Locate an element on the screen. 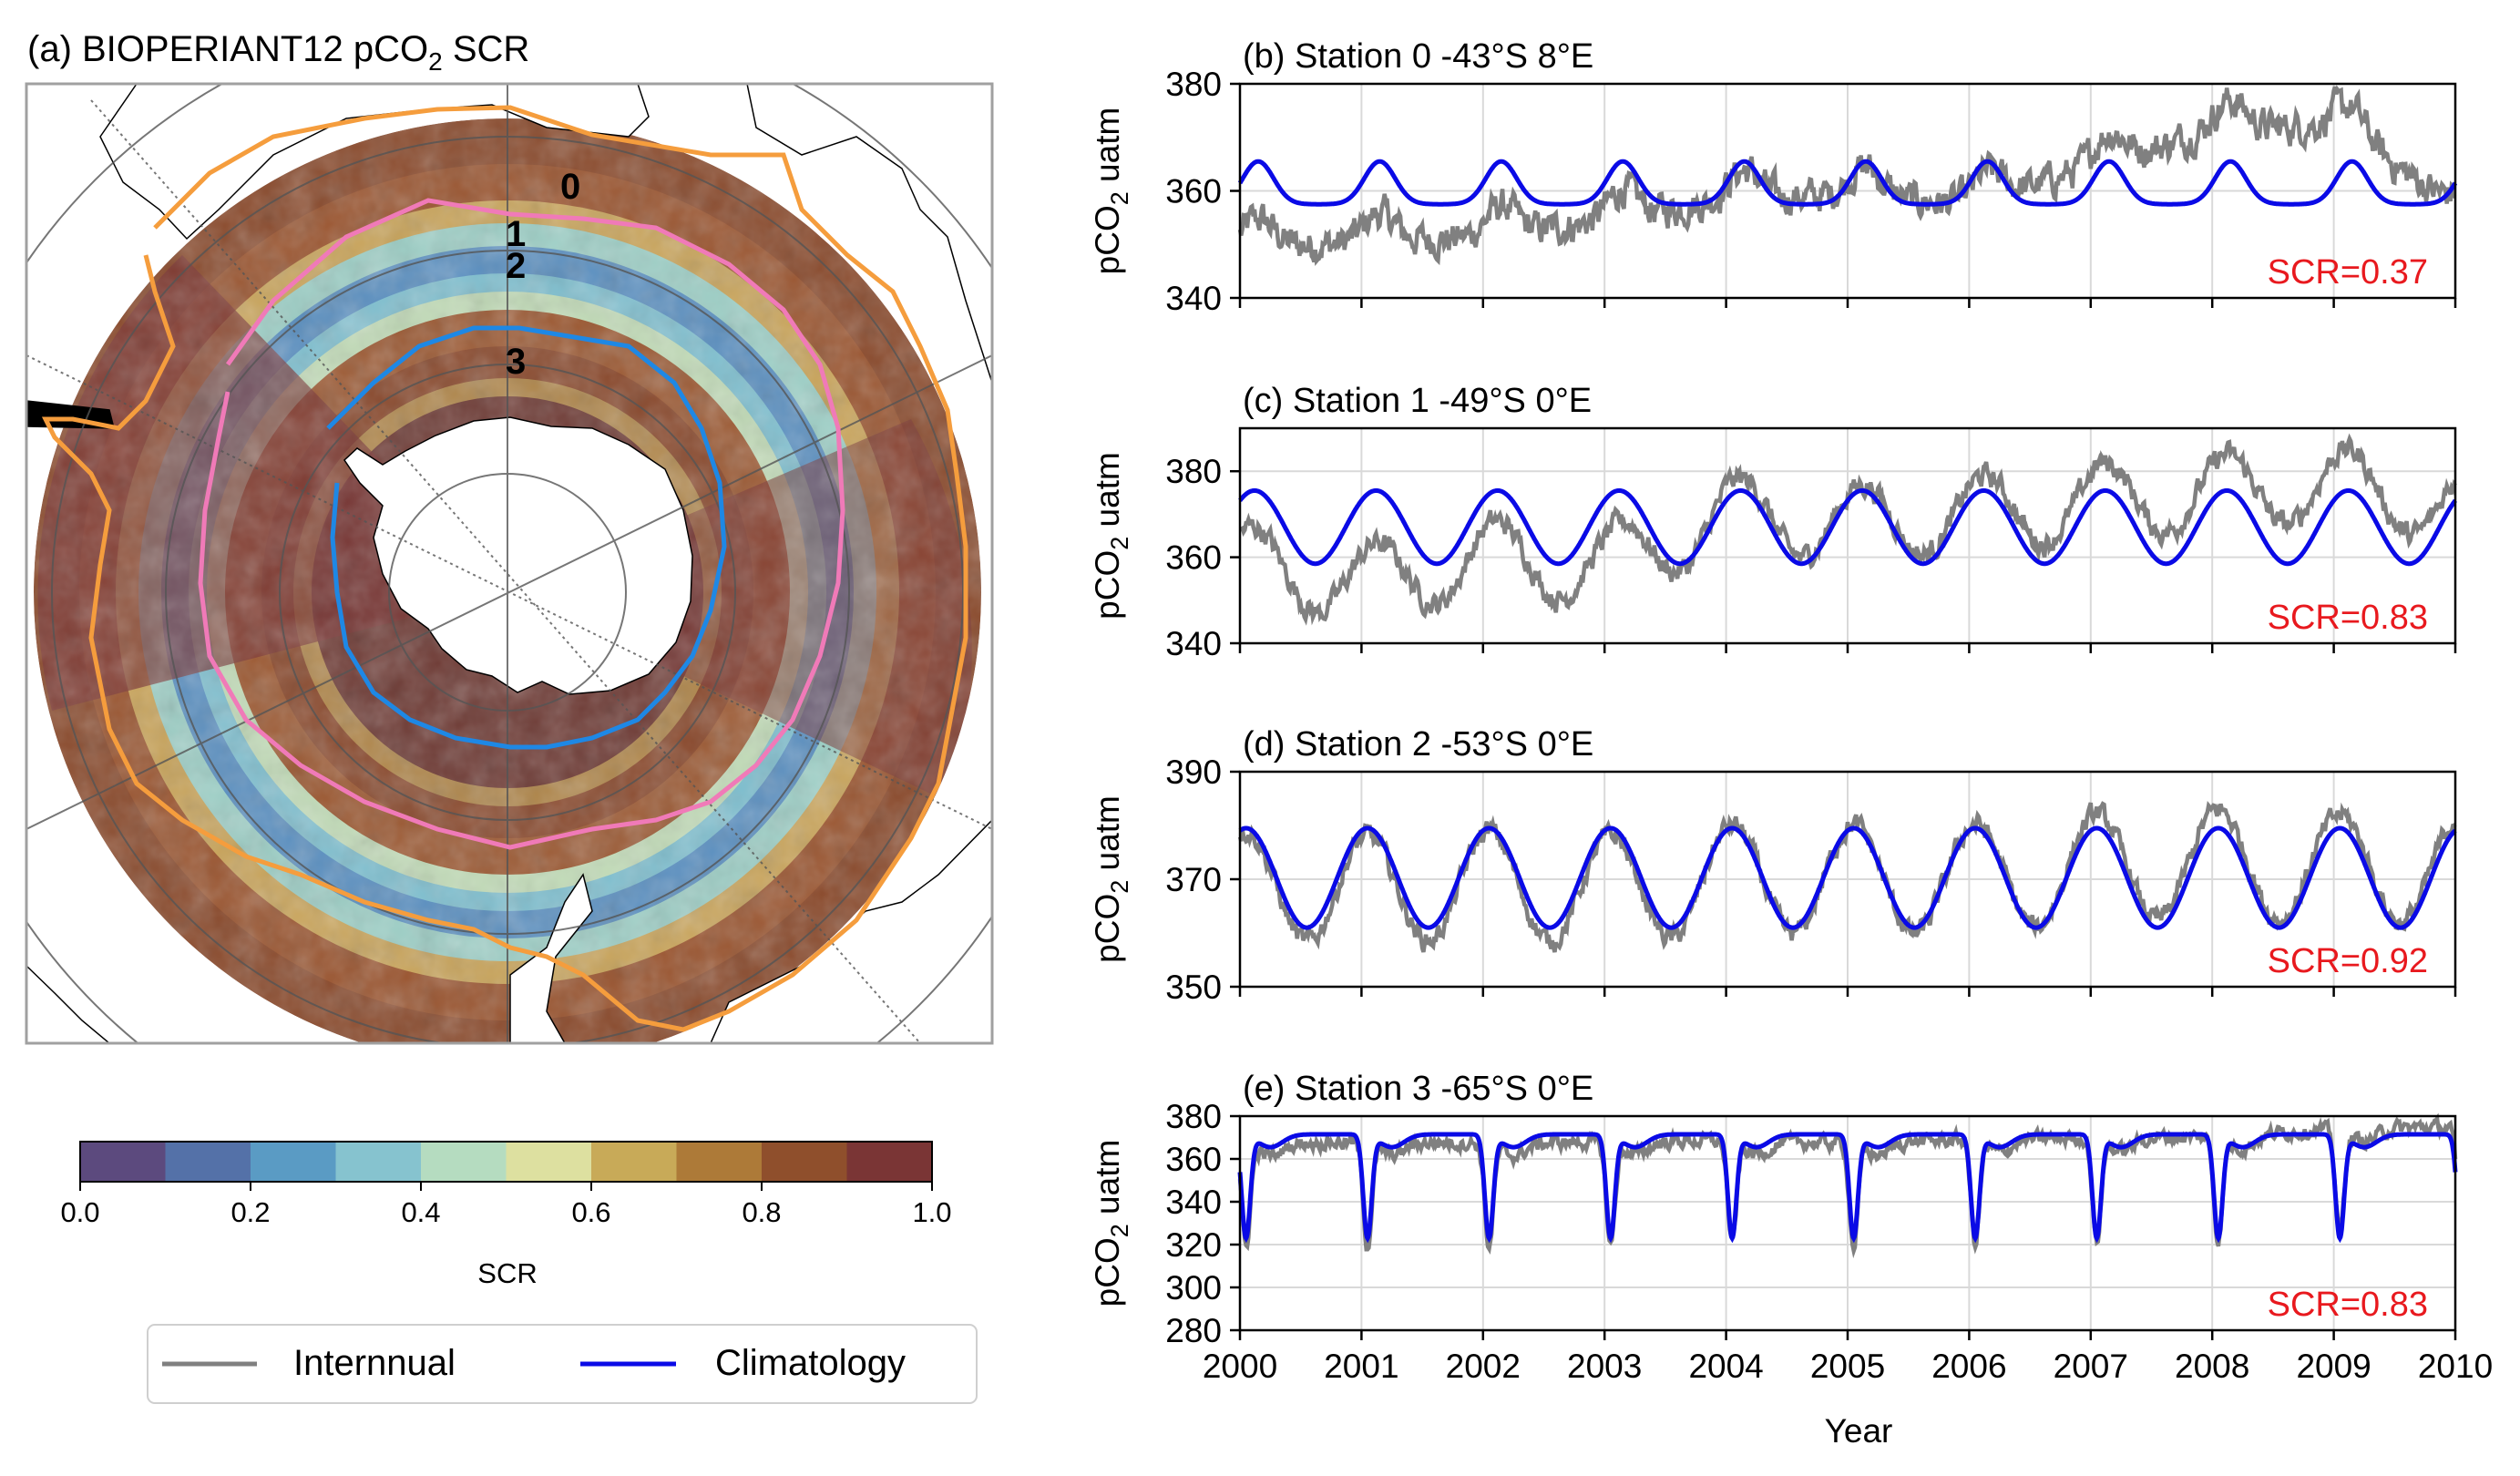  colorbar-frame is located at coordinates (506, 1162).